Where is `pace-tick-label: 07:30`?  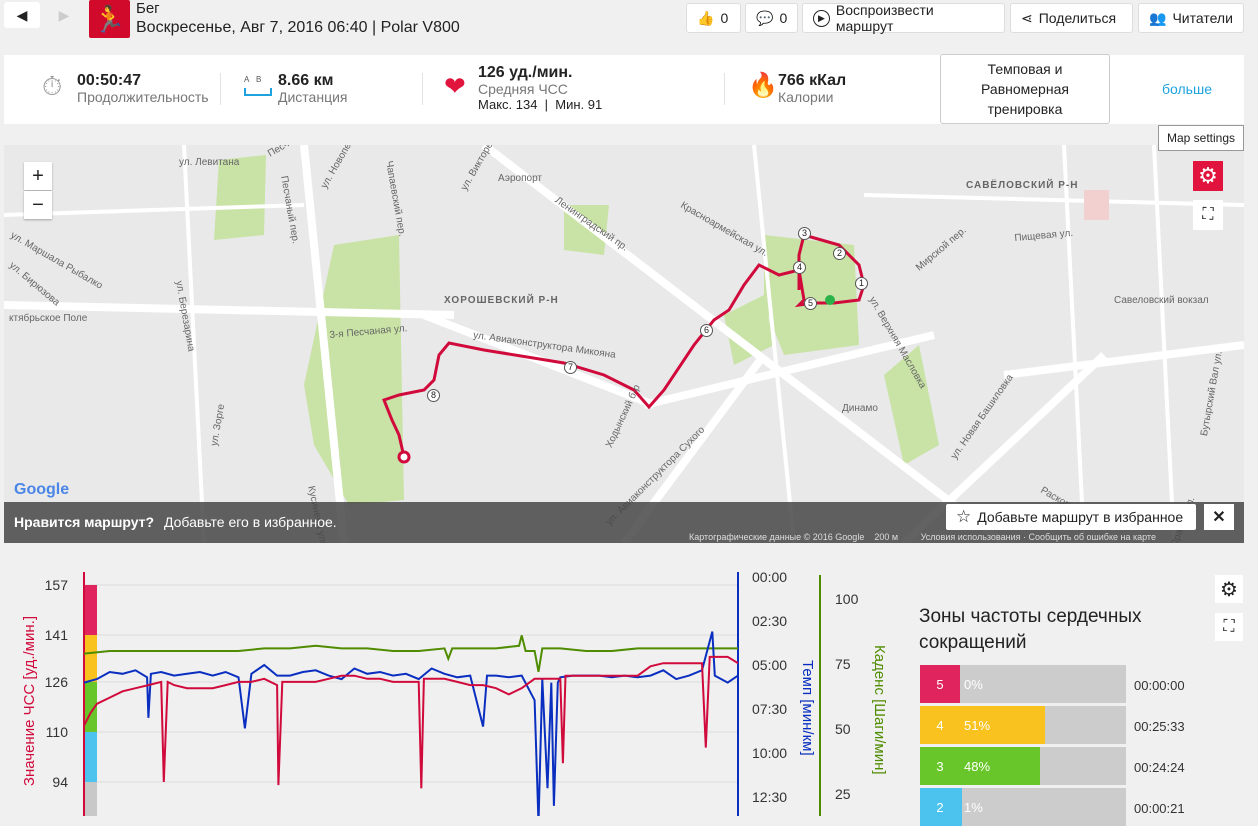
pace-tick-label: 07:30 is located at coordinates (769, 709).